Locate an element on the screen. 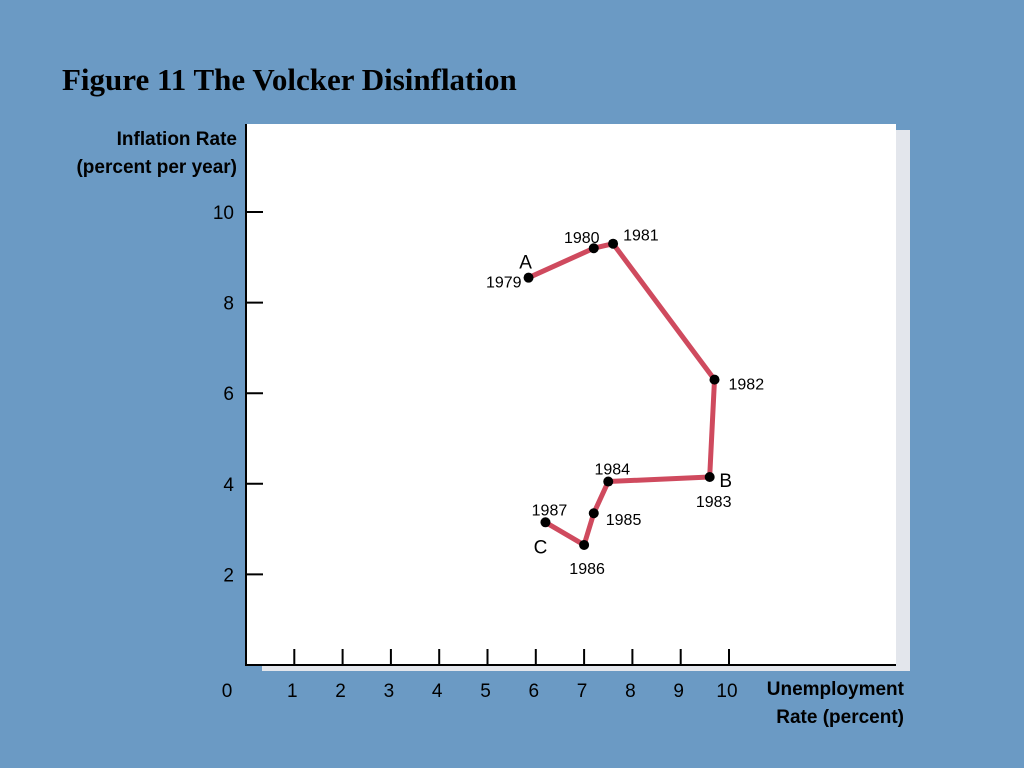 Image resolution: width=1024 pixels, height=768 pixels. point-1981 is located at coordinates (613, 243).